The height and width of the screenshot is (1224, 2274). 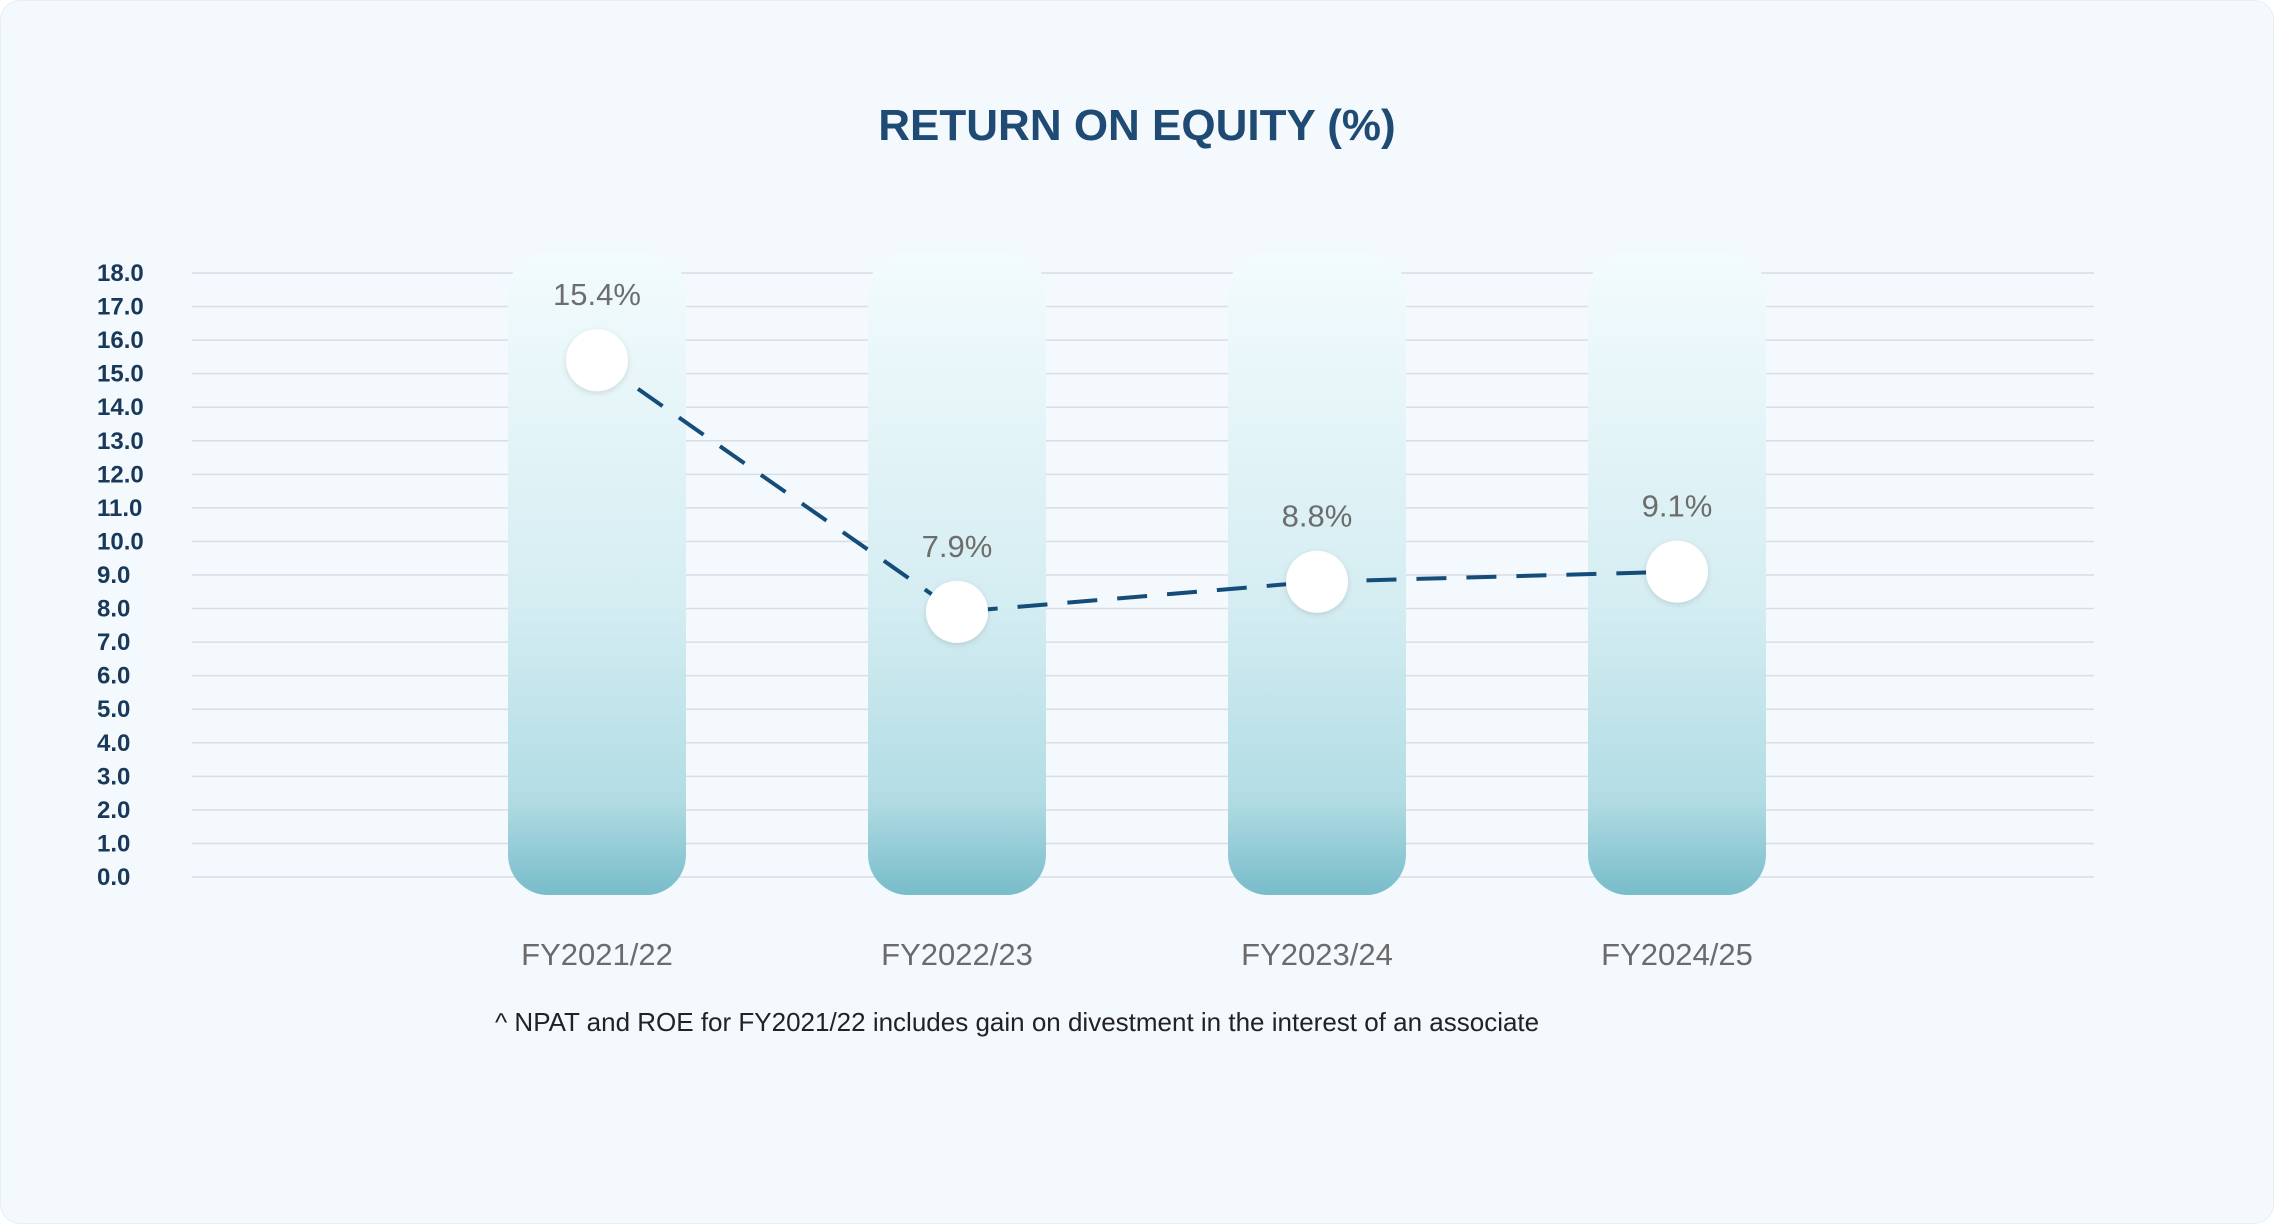 I want to click on y-tick-label: 17.0, so click(x=120, y=307).